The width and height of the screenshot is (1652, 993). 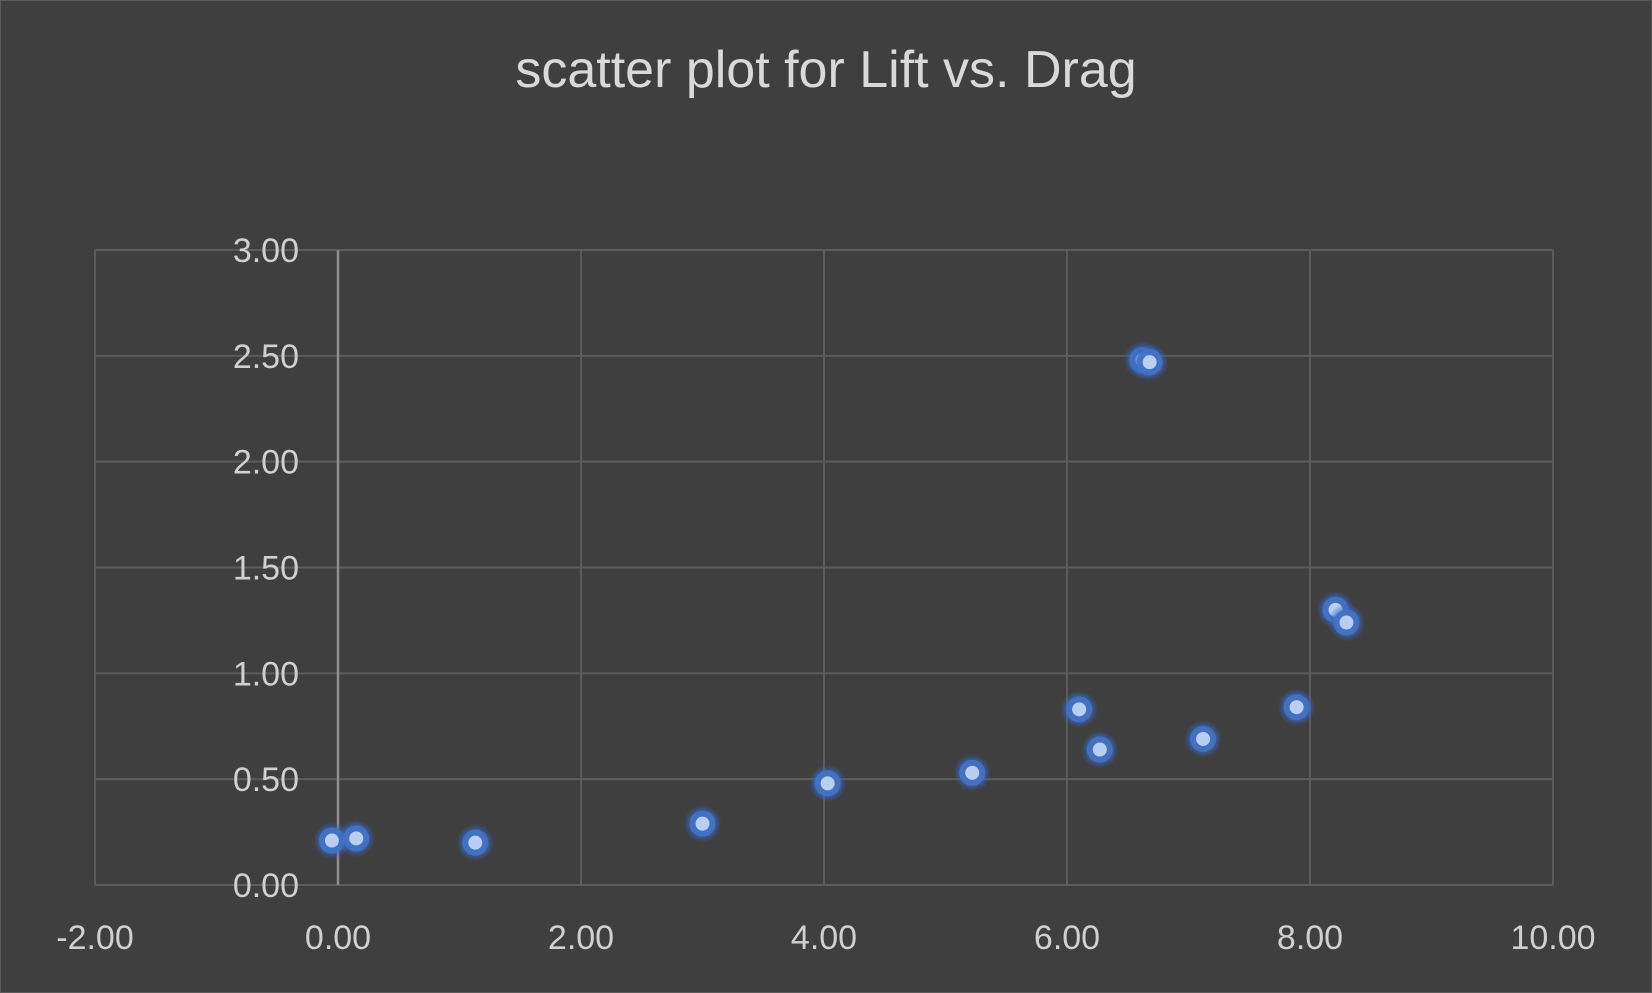 What do you see at coordinates (266, 463) in the screenshot?
I see `y-tick-label: 2.00` at bounding box center [266, 463].